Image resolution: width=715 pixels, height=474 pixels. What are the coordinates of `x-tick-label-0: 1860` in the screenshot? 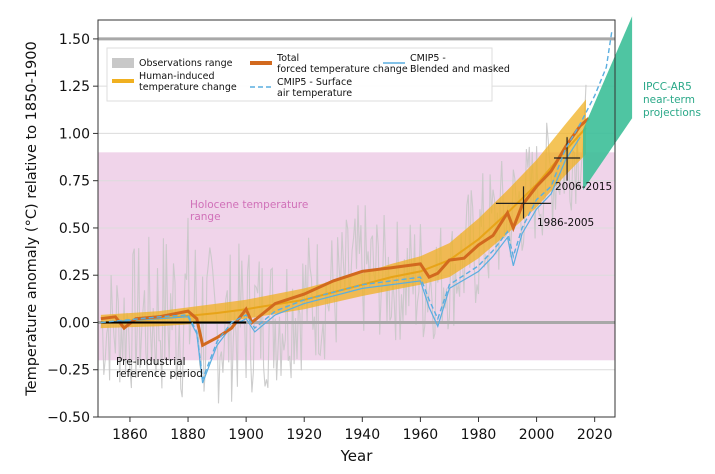 It's located at (130, 435).